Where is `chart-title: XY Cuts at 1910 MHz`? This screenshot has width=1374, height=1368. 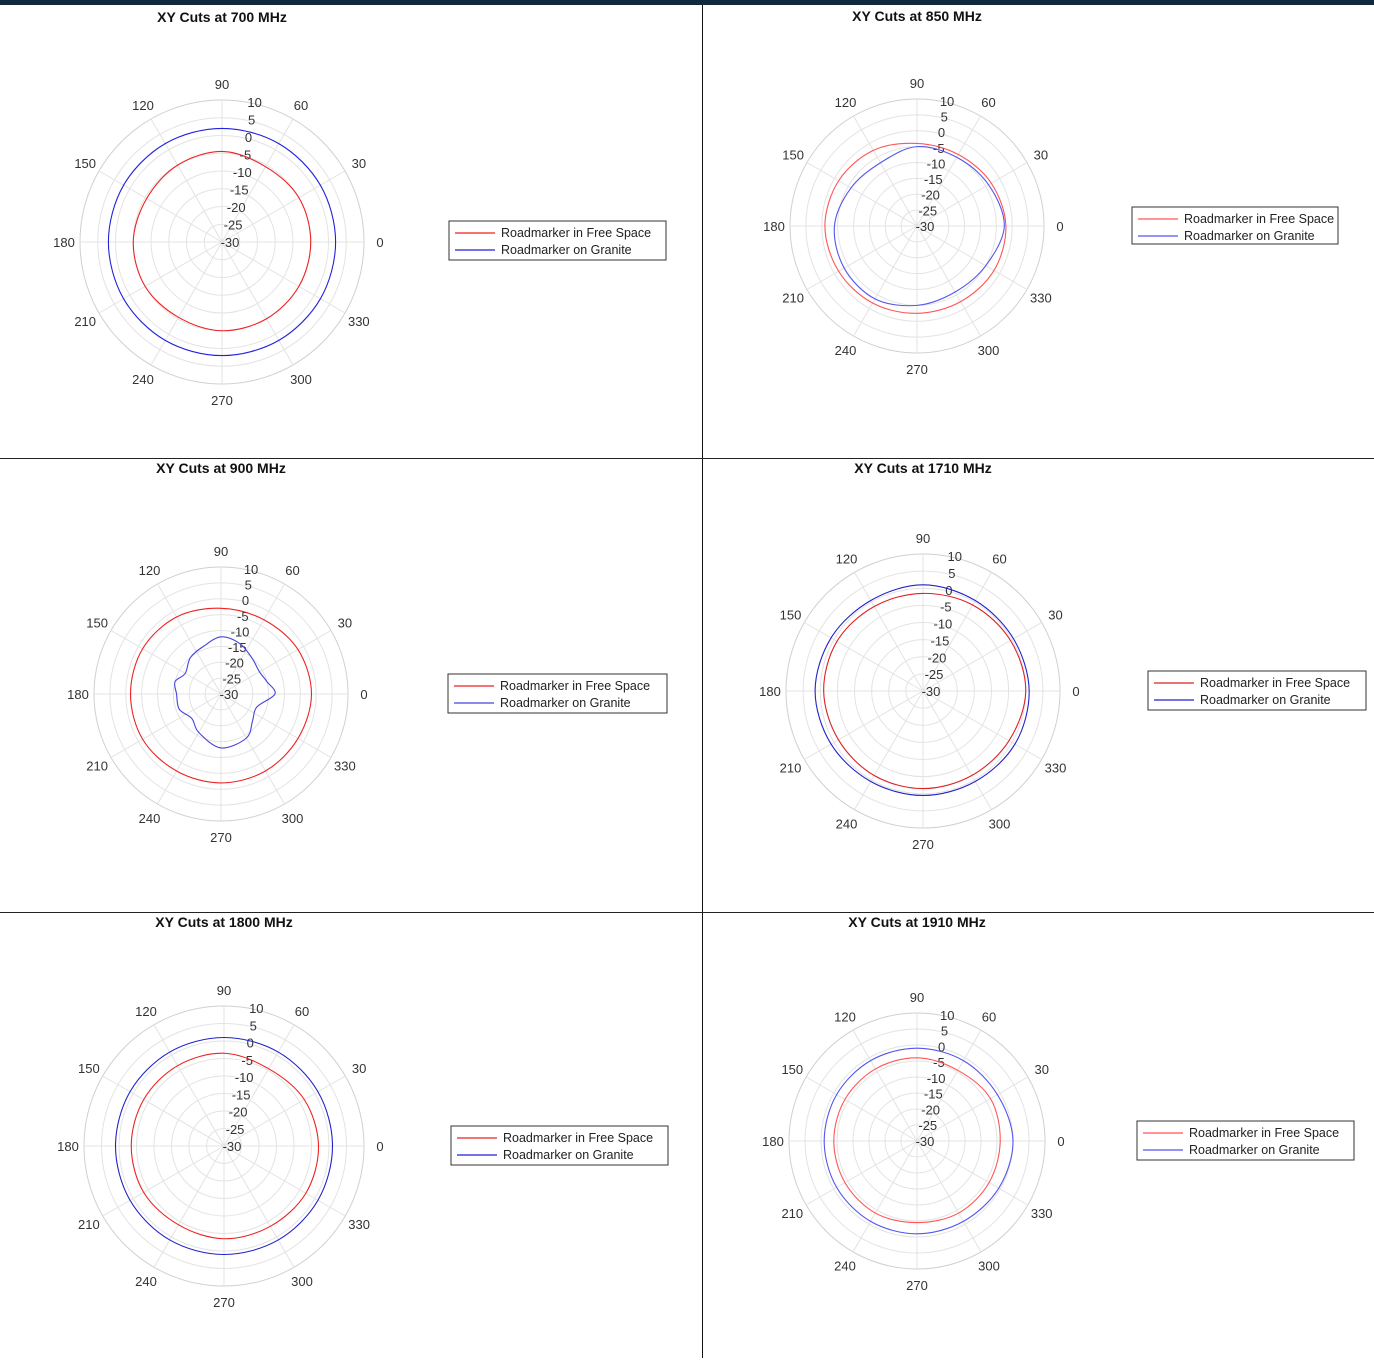
chart-title: XY Cuts at 1910 MHz is located at coordinates (916, 922).